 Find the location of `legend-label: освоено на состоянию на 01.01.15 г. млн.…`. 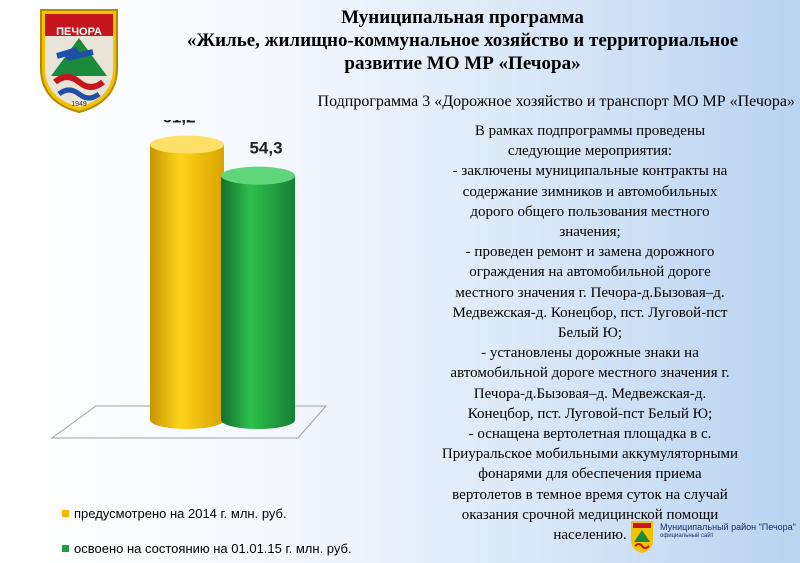

legend-label: освоено на состоянию на 01.01.15 г. млн.… is located at coordinates (213, 548).